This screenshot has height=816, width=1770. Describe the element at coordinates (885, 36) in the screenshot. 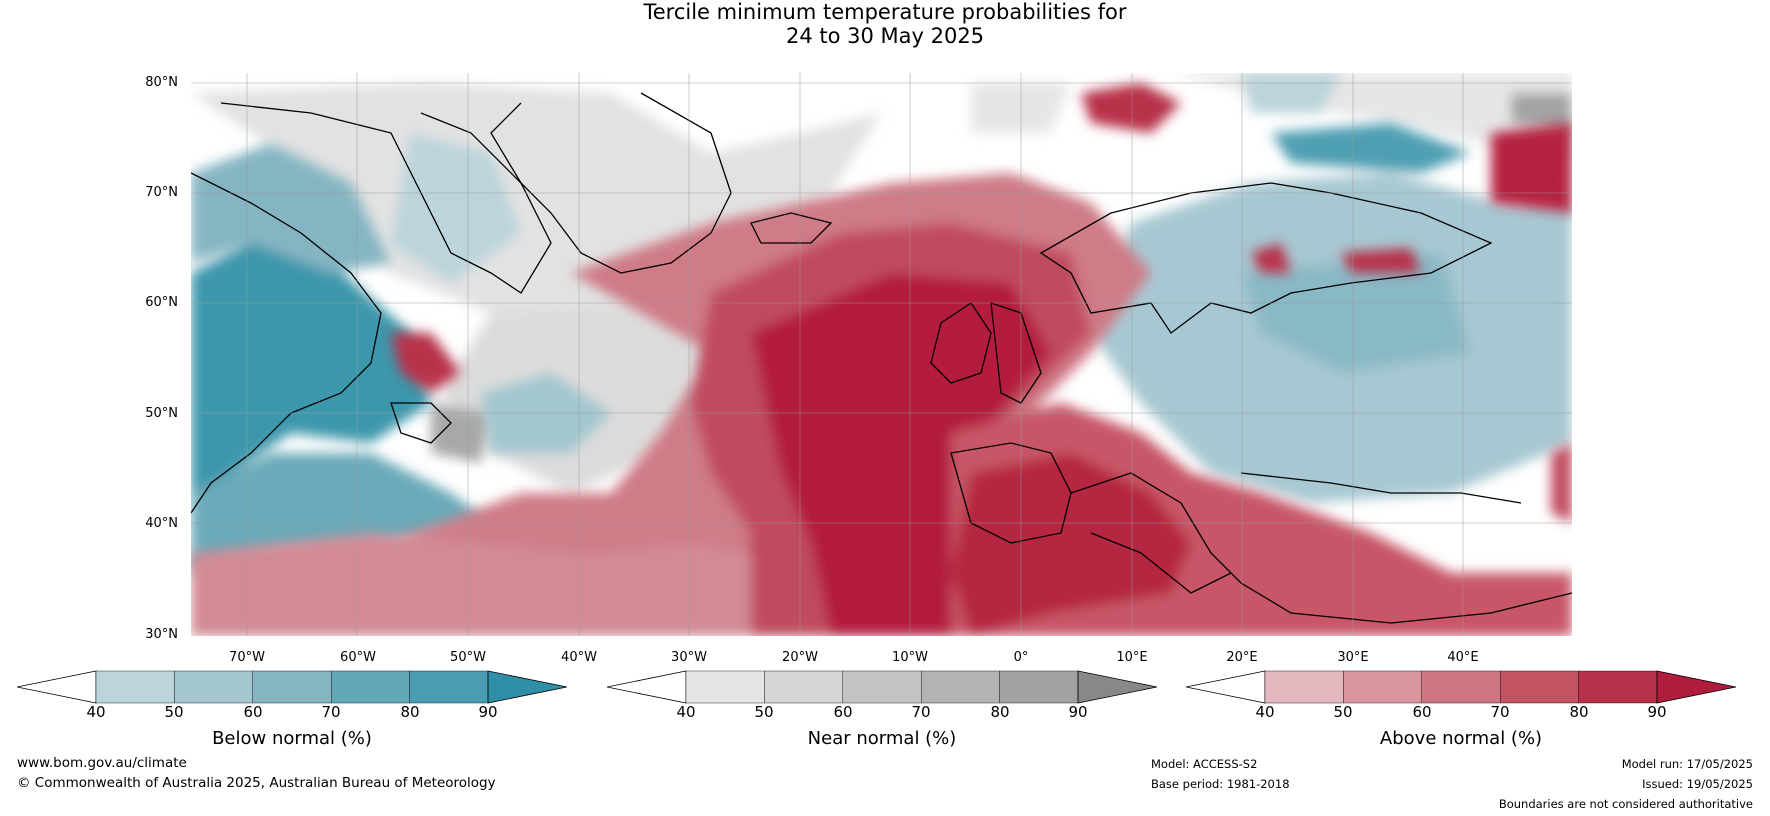

I see `title-line-2: 24 to 30 May 2025` at that location.